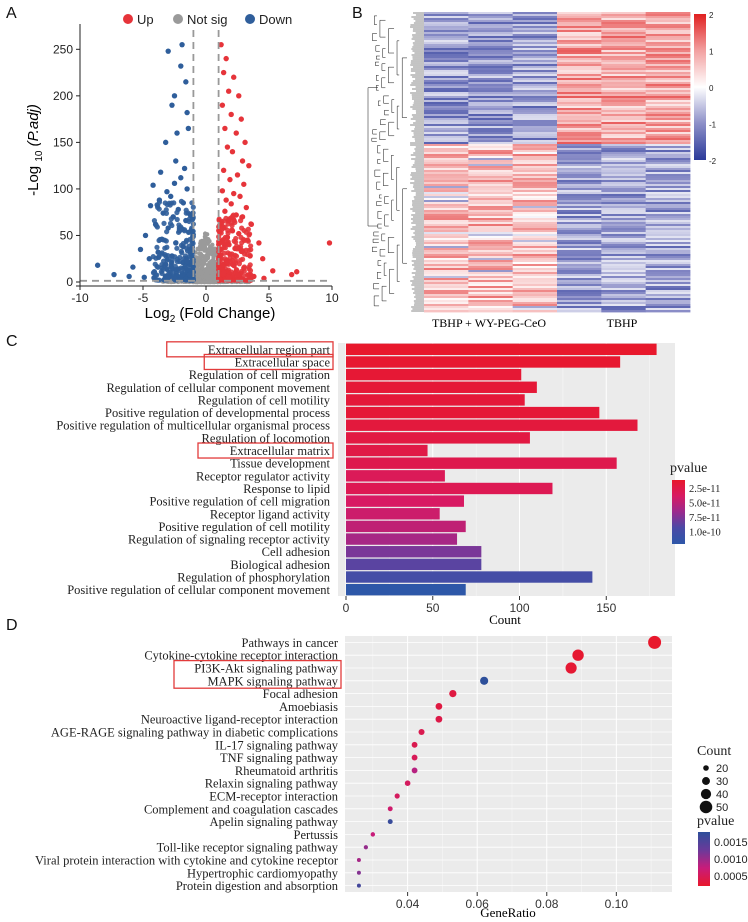 This screenshot has height=922, width=748. What do you see at coordinates (264, 400) in the screenshot?
I see `go-category-label: Regulation of cell motility` at bounding box center [264, 400].